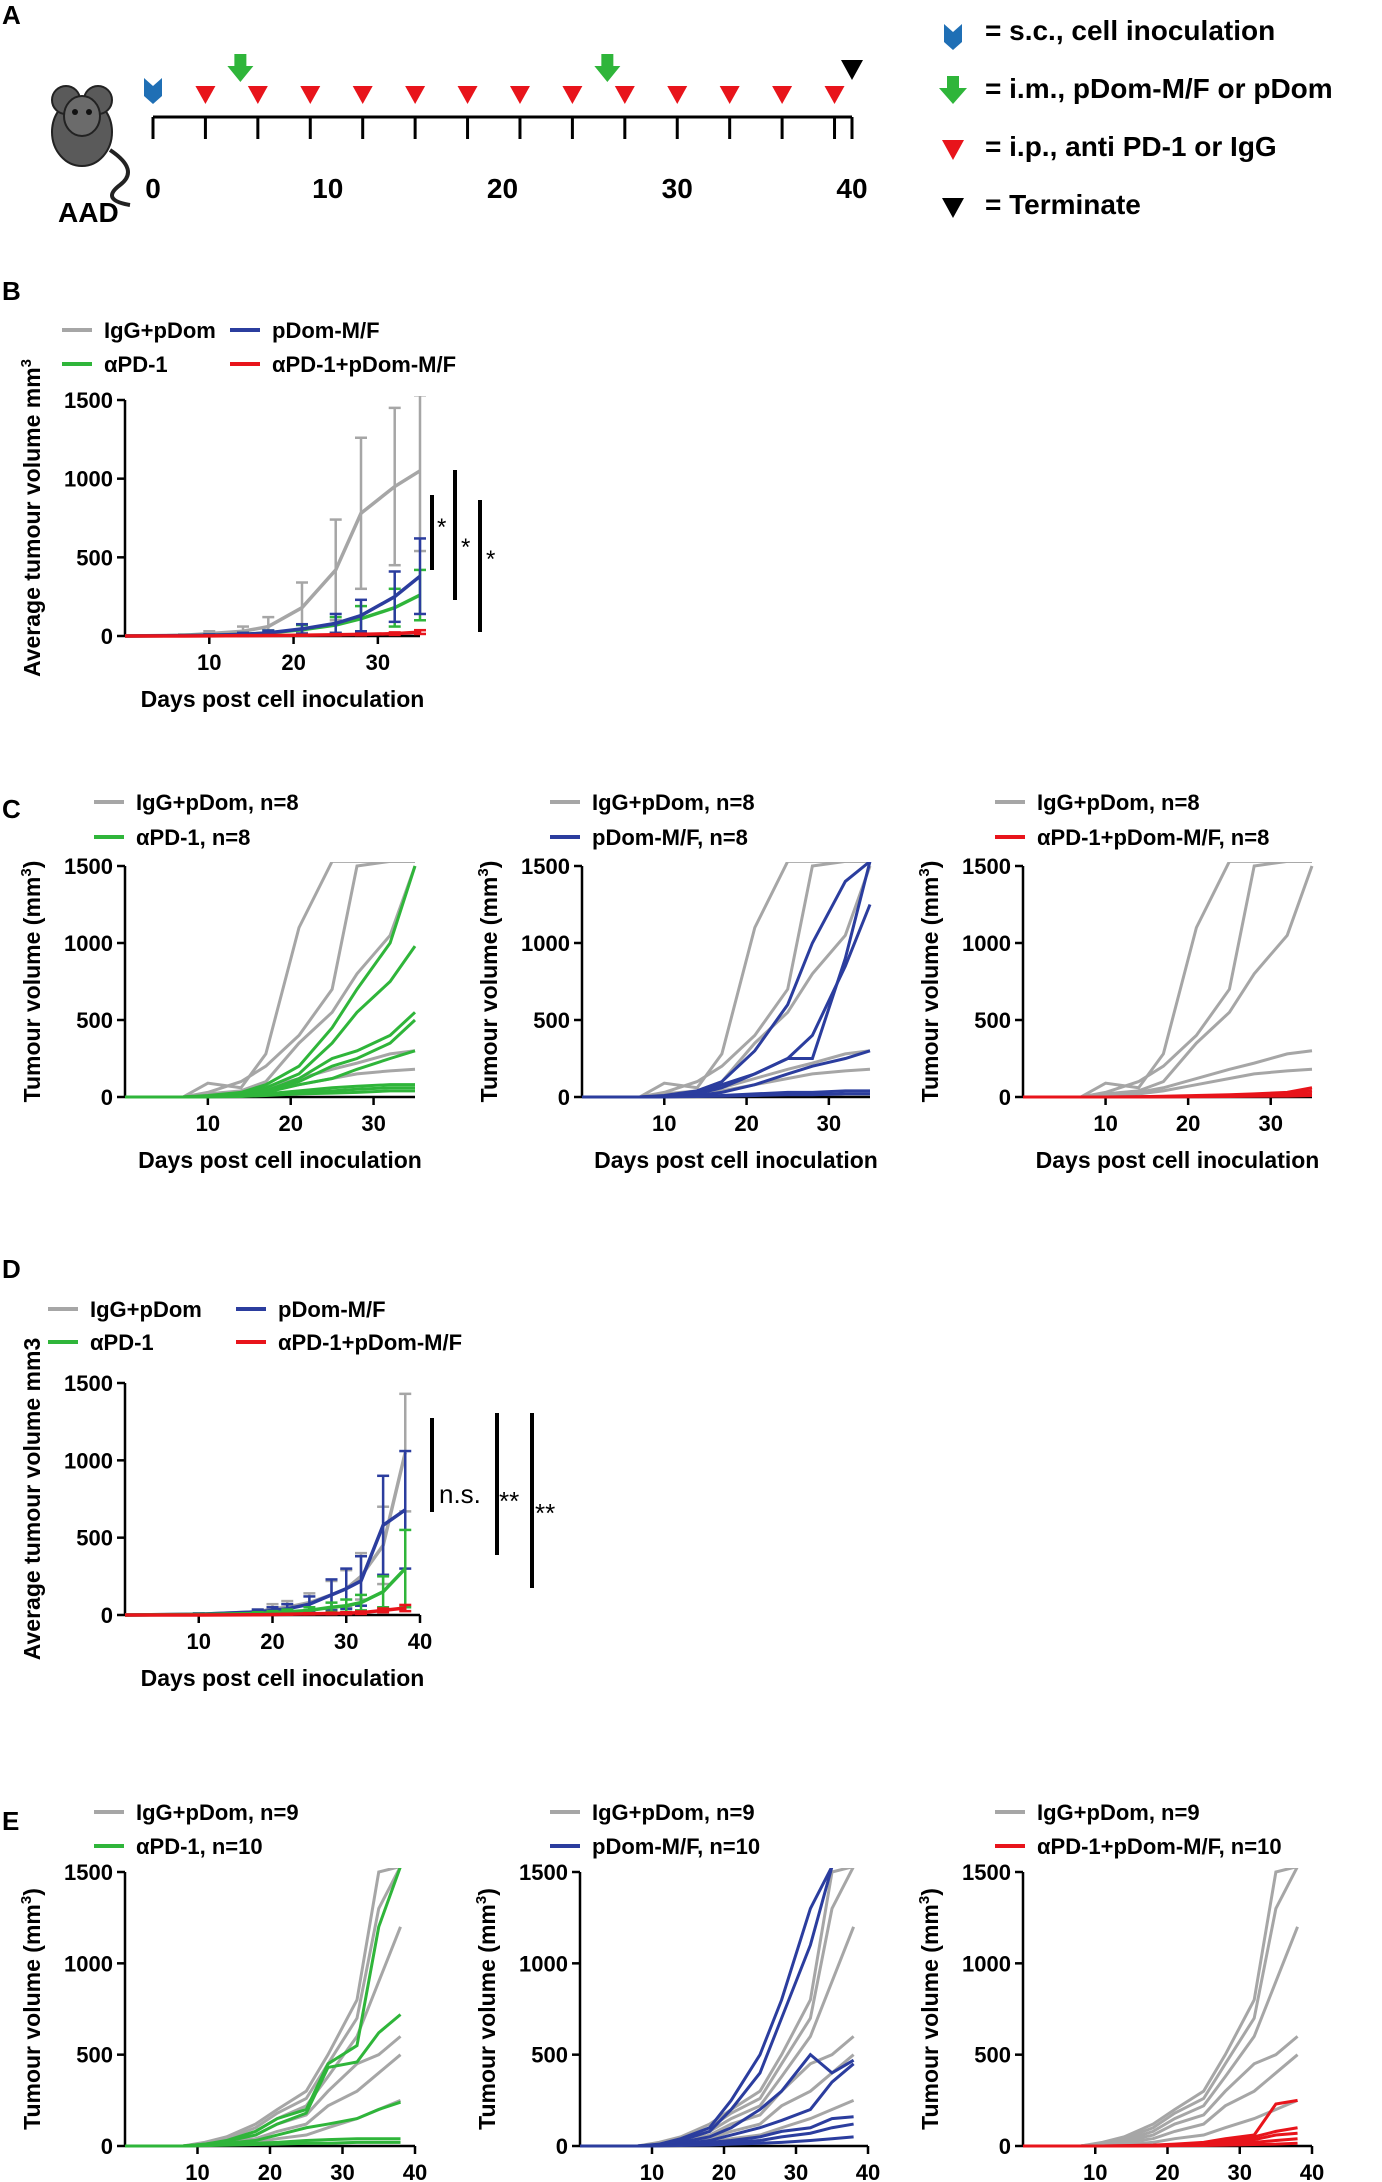 Image resolution: width=1382 pixels, height=2182 pixels. What do you see at coordinates (217, 802) in the screenshot?
I see `legend-label: IgG+pDom, n=8` at bounding box center [217, 802].